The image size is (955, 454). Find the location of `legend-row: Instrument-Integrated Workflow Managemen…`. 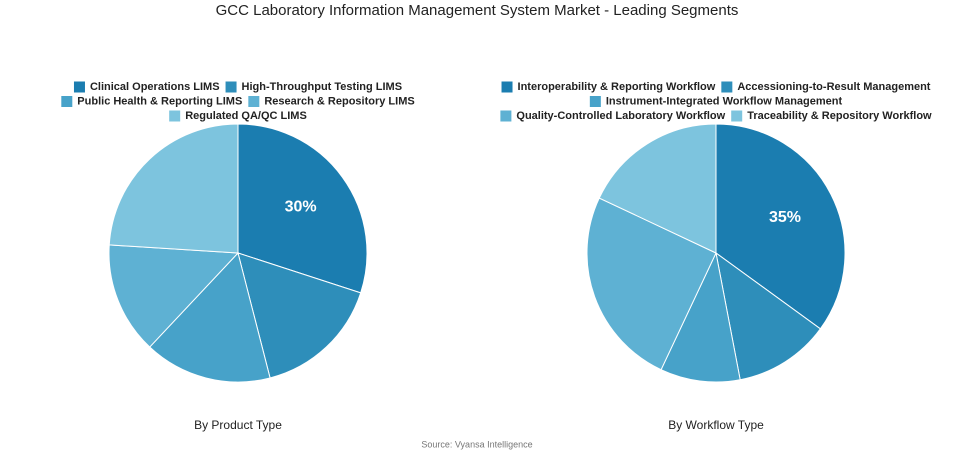

legend-row: Instrument-Integrated Workflow Managemen… is located at coordinates (716, 101).